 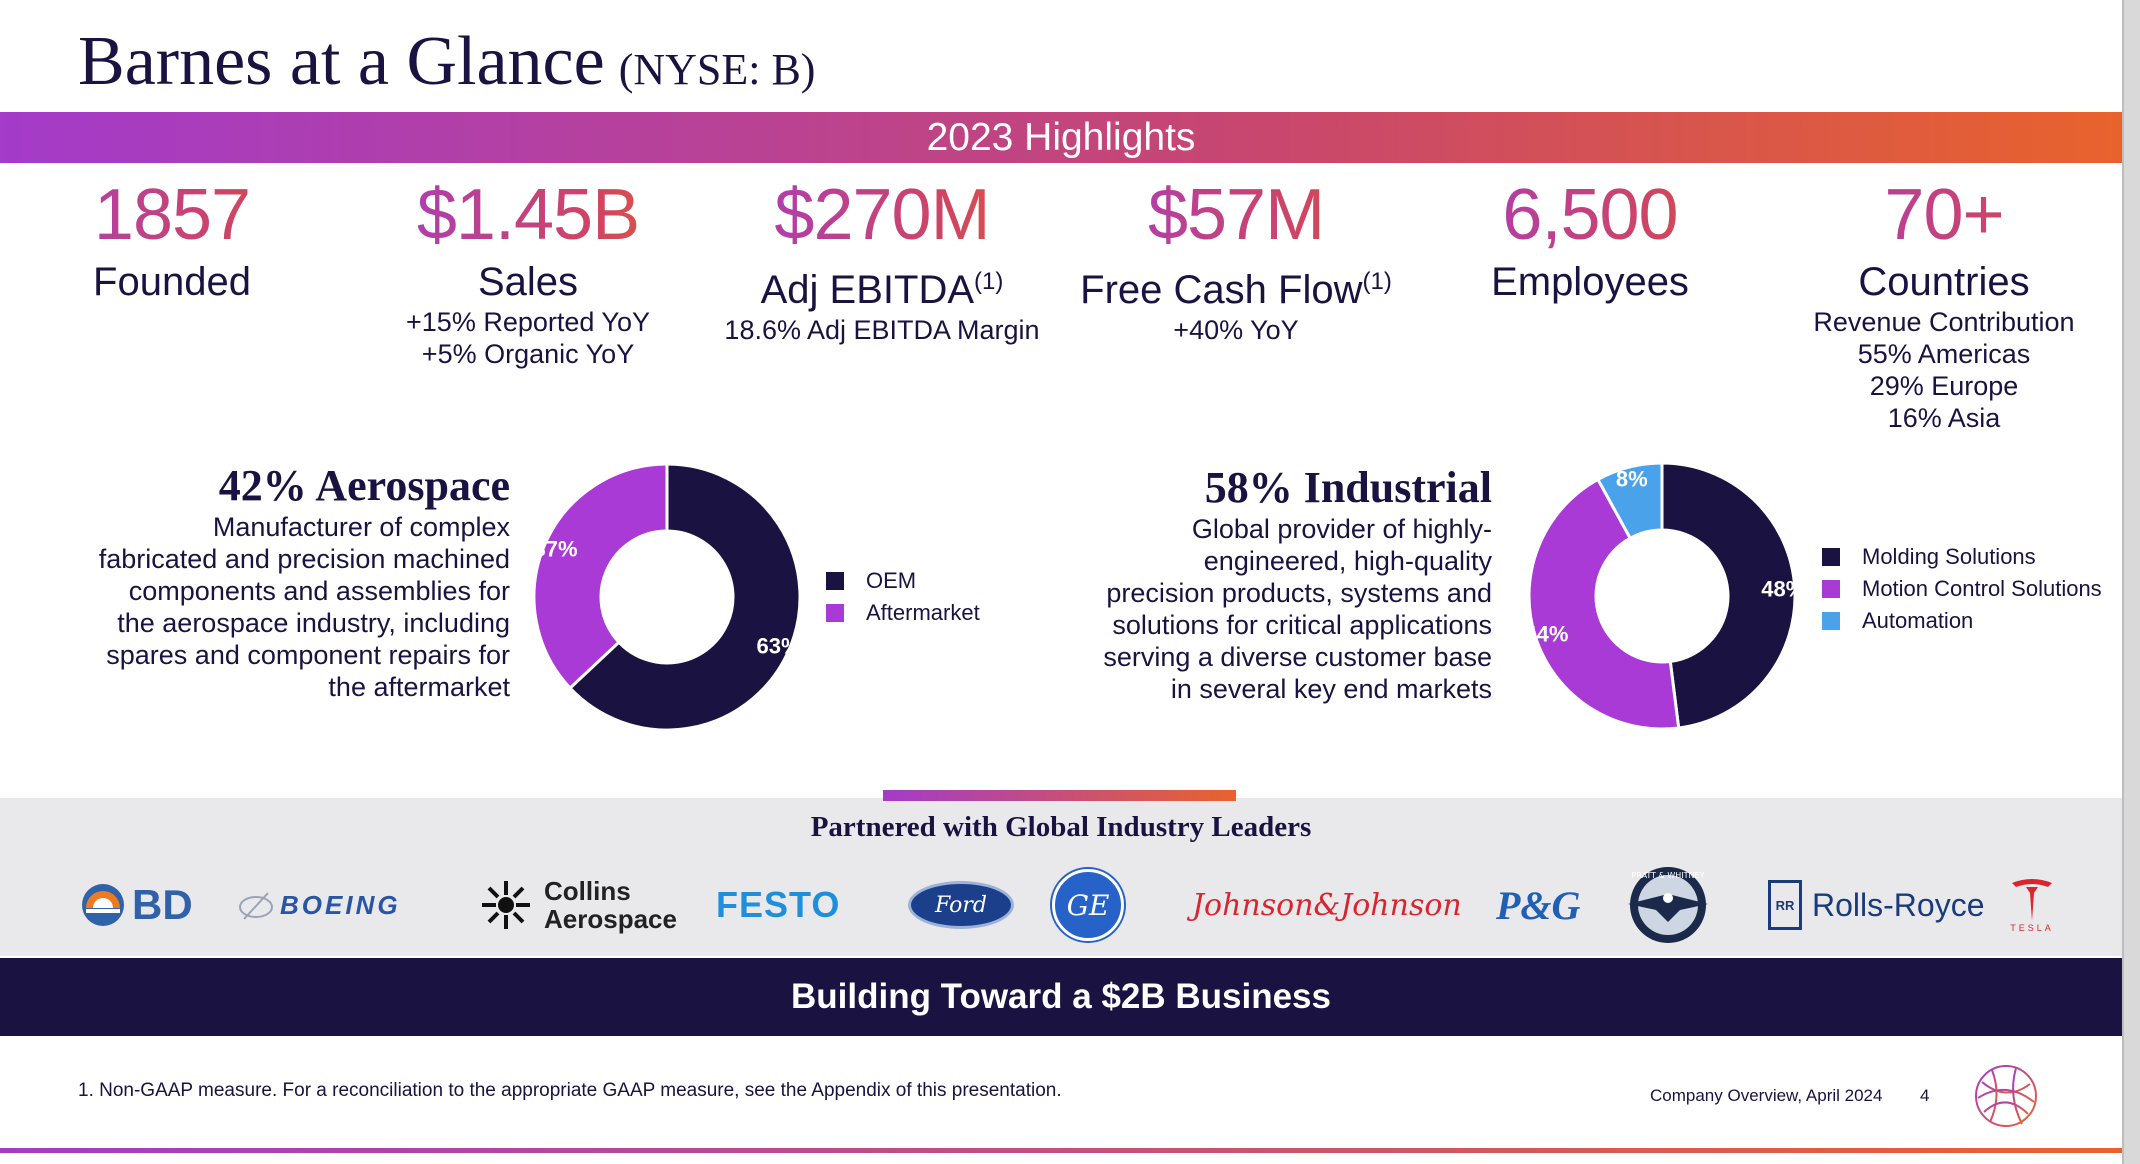 What do you see at coordinates (600, 576) in the screenshot?
I see `aftermarket-slice` at bounding box center [600, 576].